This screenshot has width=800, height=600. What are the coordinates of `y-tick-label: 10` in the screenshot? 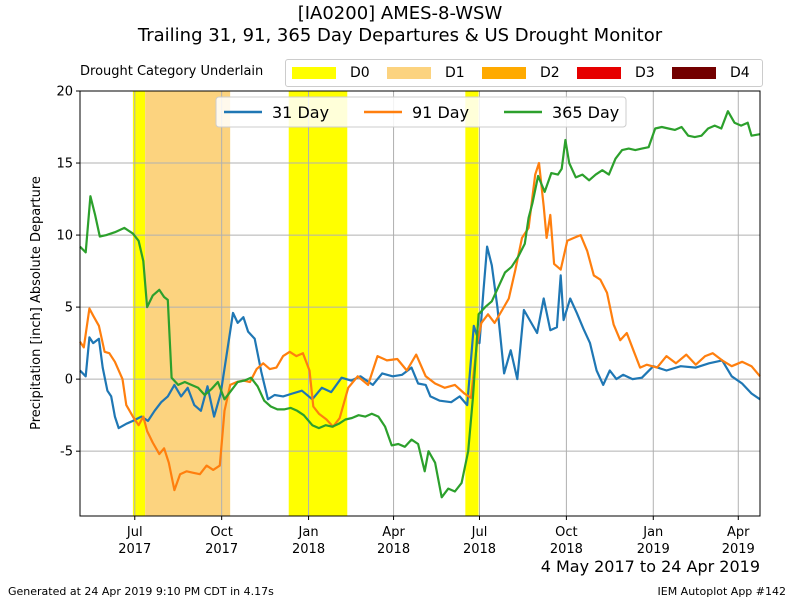 It's located at (64, 236).